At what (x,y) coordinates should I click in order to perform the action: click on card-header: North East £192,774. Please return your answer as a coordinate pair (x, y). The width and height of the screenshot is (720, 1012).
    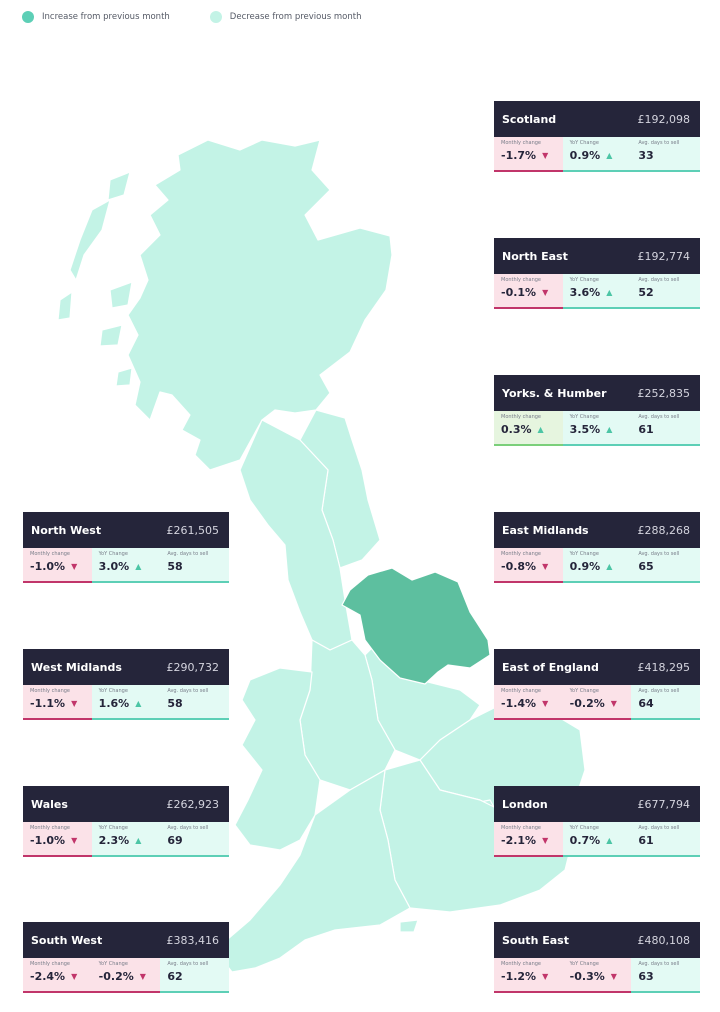
    Looking at the image, I should click on (597, 256).